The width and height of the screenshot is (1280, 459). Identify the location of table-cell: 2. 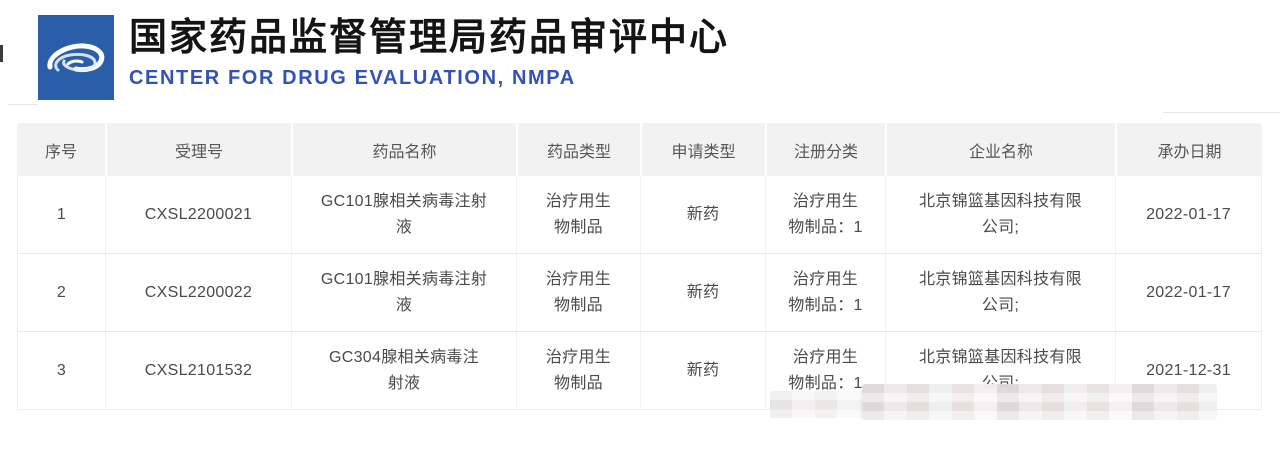
(61, 292).